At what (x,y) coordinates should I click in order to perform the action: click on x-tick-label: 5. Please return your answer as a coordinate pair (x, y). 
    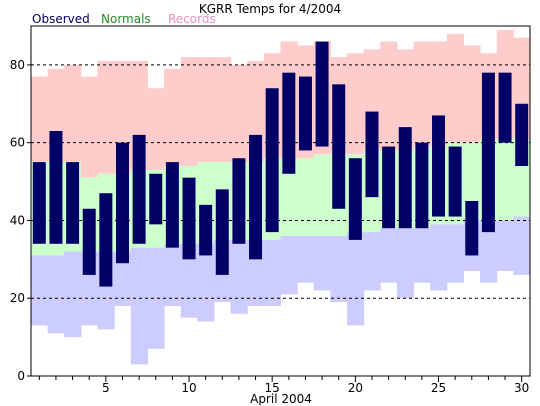
    Looking at the image, I should click on (106, 388).